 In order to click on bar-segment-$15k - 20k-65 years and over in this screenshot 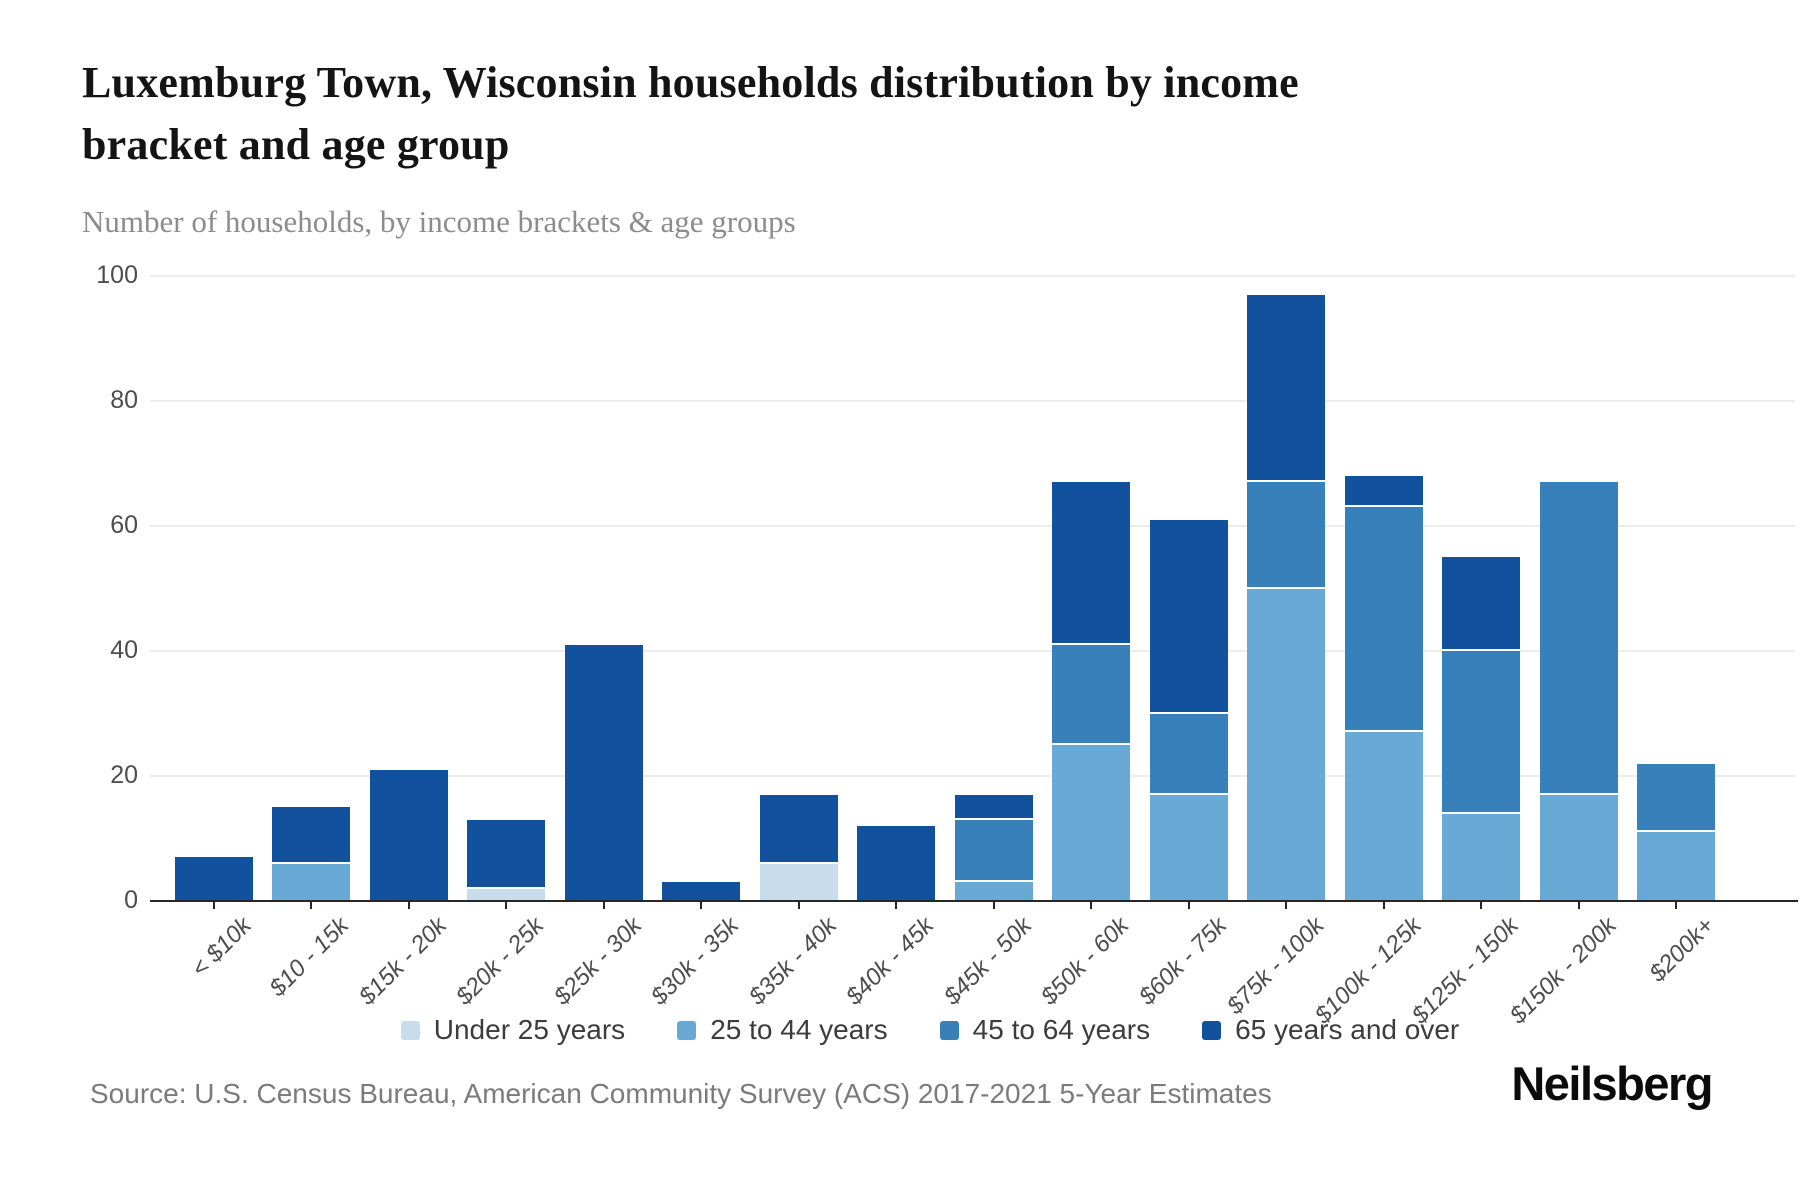, I will do `click(408, 835)`.